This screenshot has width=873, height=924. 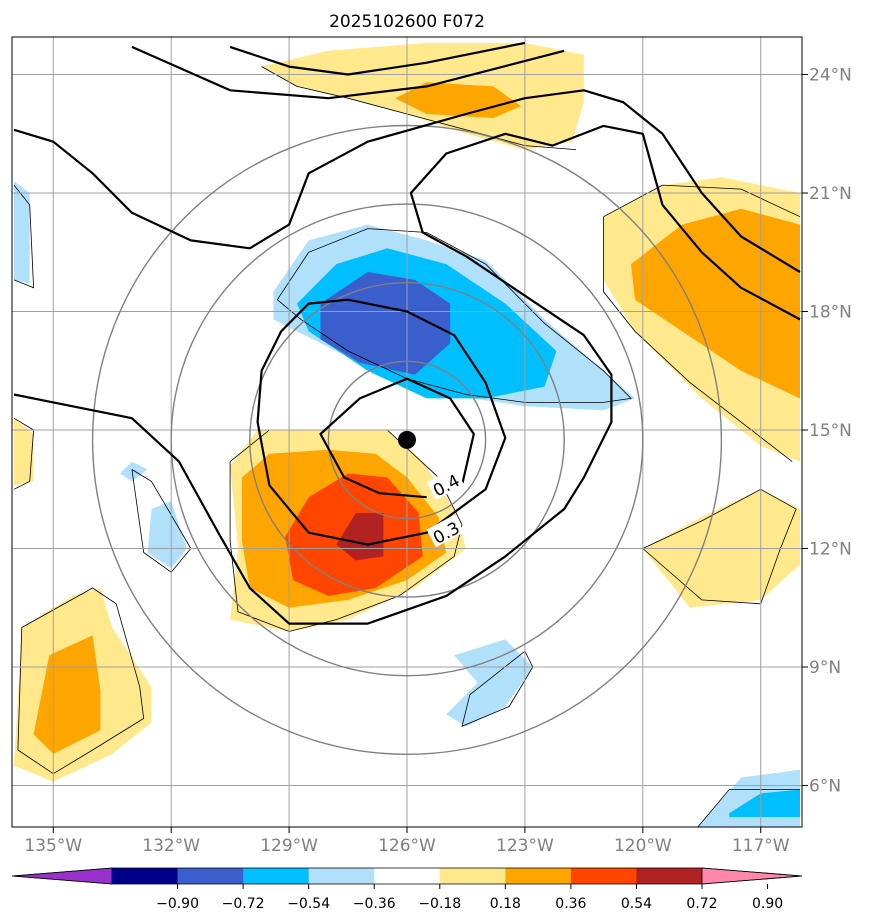 I want to click on colorbar-tick-label: −0.72, so click(x=243, y=904).